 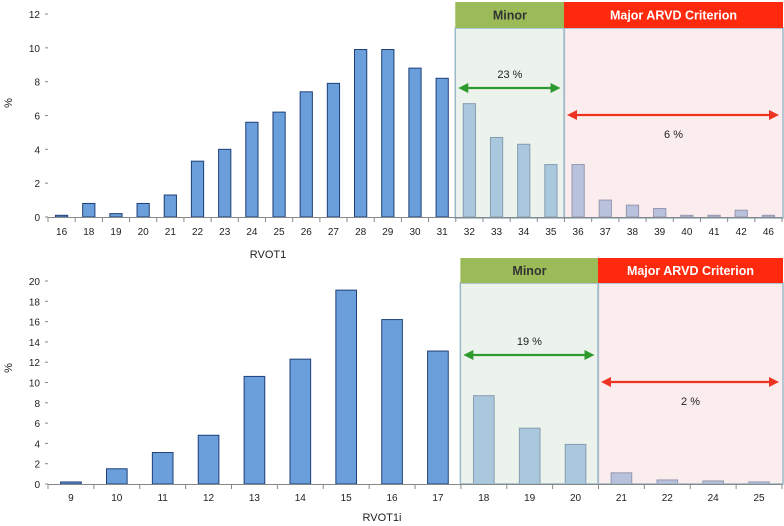 What do you see at coordinates (530, 498) in the screenshot?
I see `x-tick-label-19: 19` at bounding box center [530, 498].